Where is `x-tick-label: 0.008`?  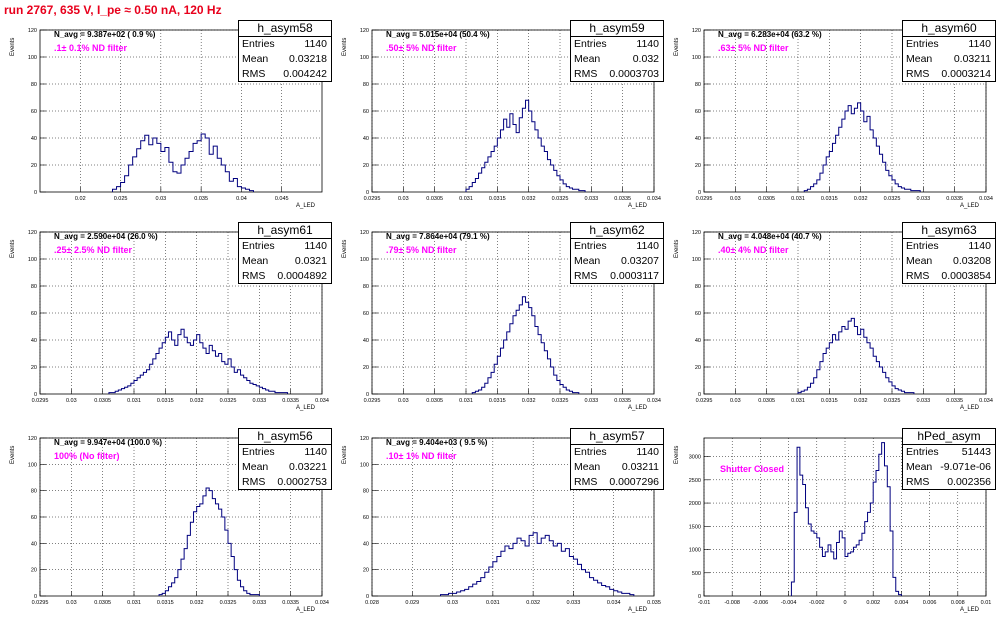
x-tick-label: 0.008 is located at coordinates (958, 603).